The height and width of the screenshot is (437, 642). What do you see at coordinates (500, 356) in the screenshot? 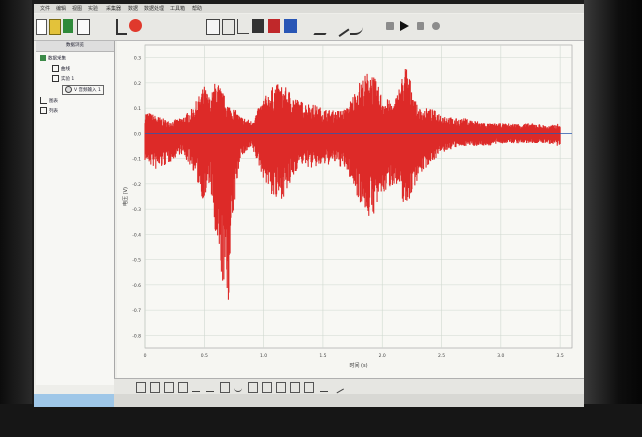
I see `x-tick-label: 3.0` at bounding box center [500, 356].